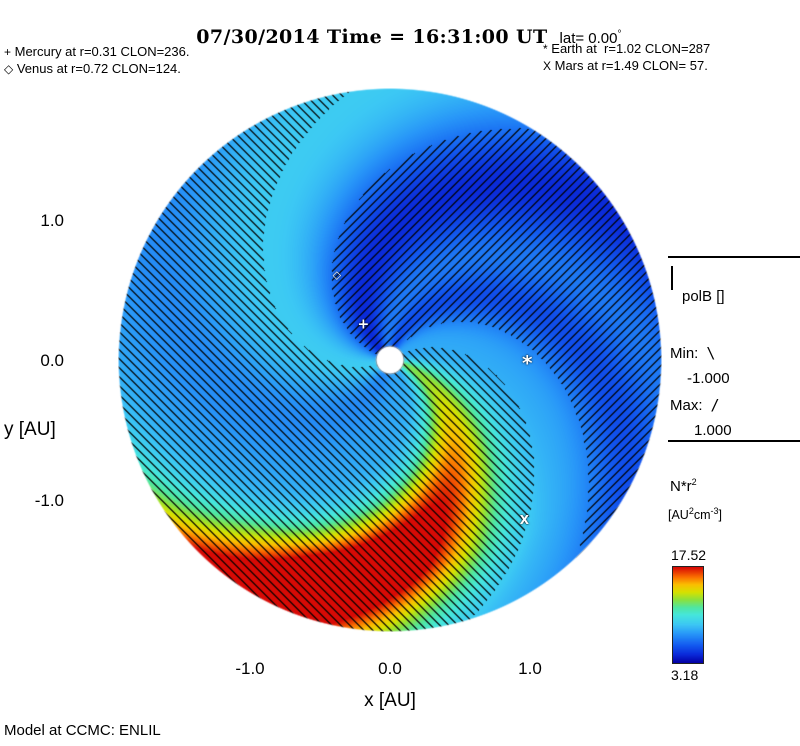 The width and height of the screenshot is (800, 746). I want to click on colorbar, so click(688, 615).